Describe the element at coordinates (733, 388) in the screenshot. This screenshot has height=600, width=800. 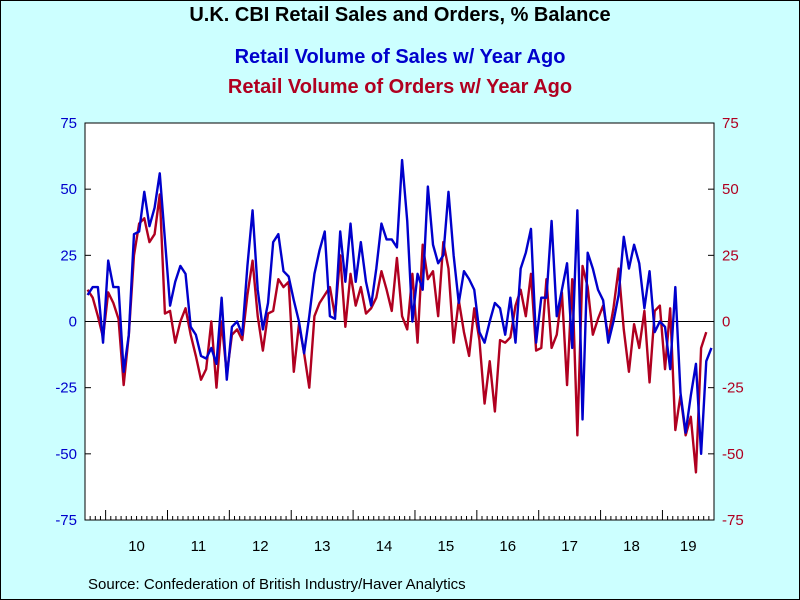
I see `y-tick-label-right: -25` at that location.